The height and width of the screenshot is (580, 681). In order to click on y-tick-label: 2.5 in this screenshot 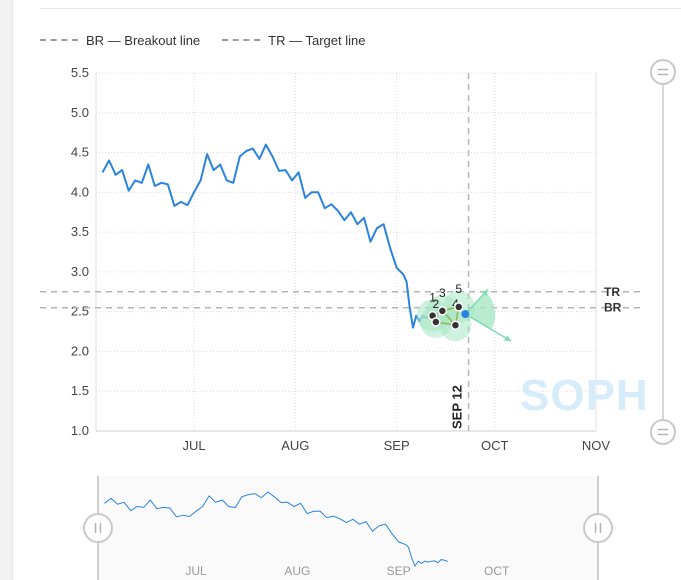, I will do `click(80, 311)`.